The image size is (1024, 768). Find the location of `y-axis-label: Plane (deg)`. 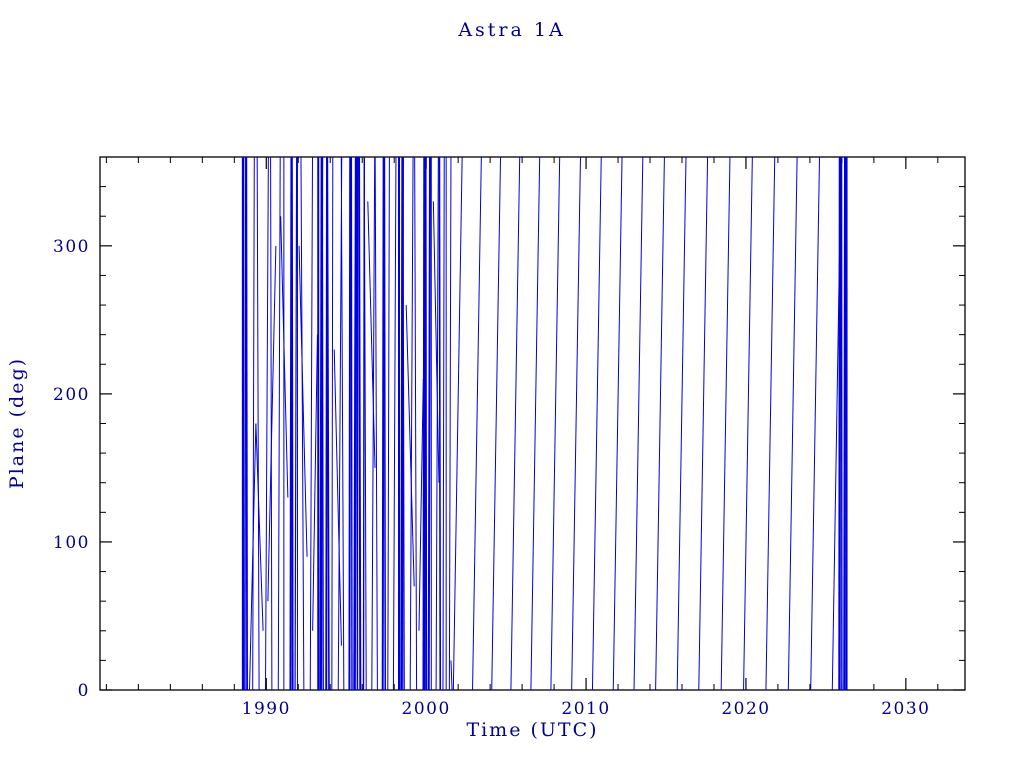

y-axis-label: Plane (deg) is located at coordinates (17, 423).